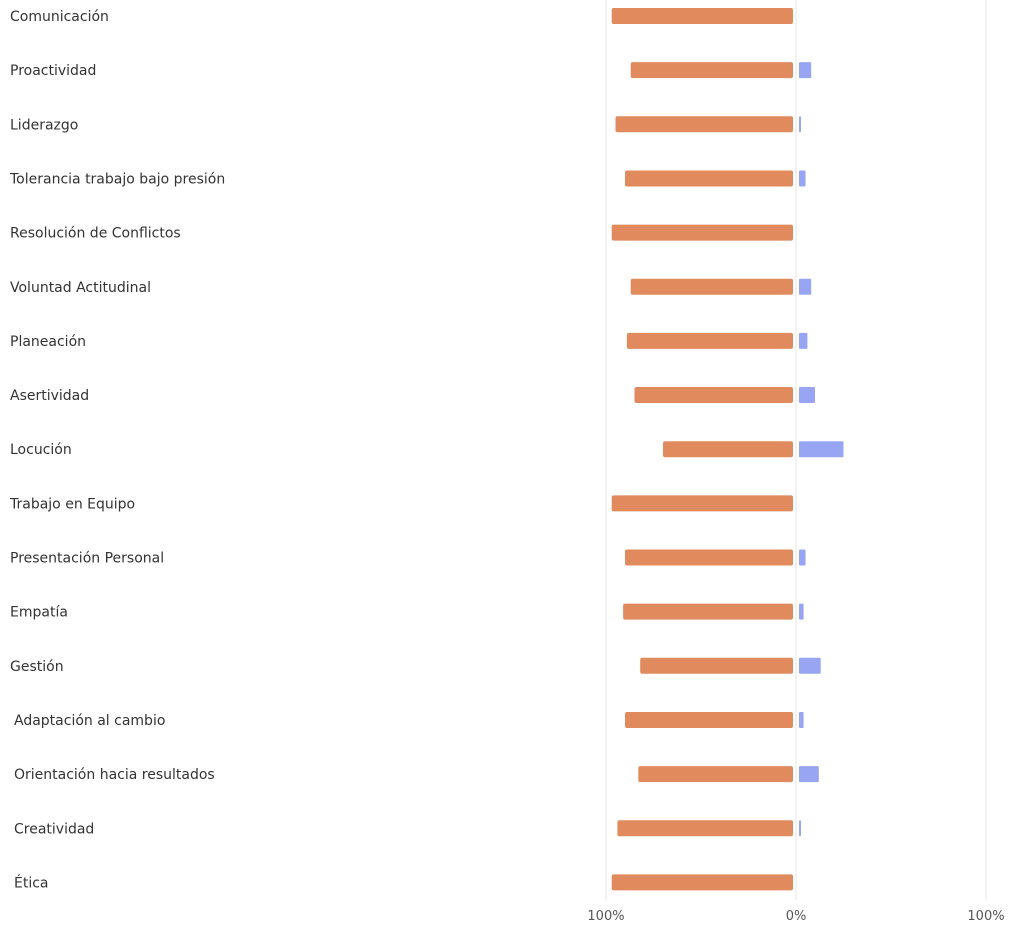 The width and height of the screenshot is (1013, 930). I want to click on category-label: Asertividad, so click(49, 396).